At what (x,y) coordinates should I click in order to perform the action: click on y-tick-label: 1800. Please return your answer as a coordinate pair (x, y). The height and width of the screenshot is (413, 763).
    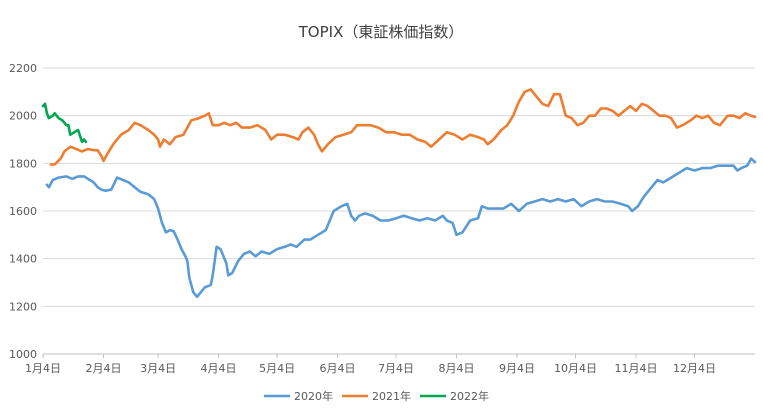
    Looking at the image, I should click on (23, 163).